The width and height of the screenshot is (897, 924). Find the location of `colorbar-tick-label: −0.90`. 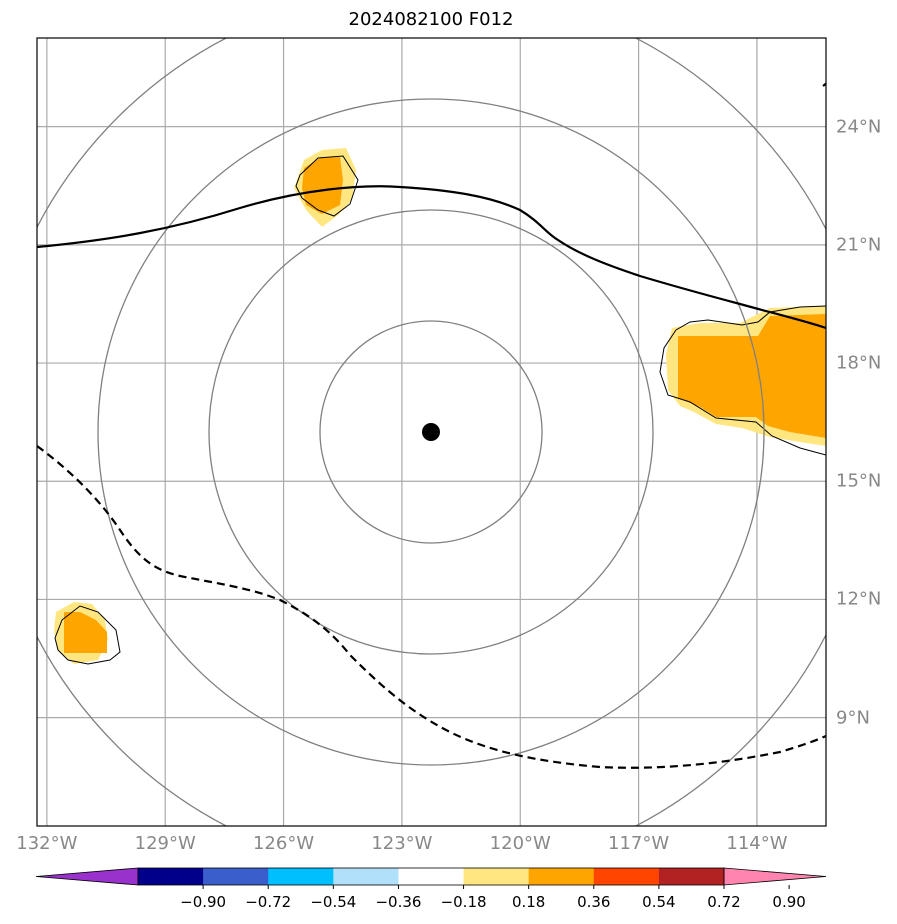

colorbar-tick-label: −0.90 is located at coordinates (203, 902).